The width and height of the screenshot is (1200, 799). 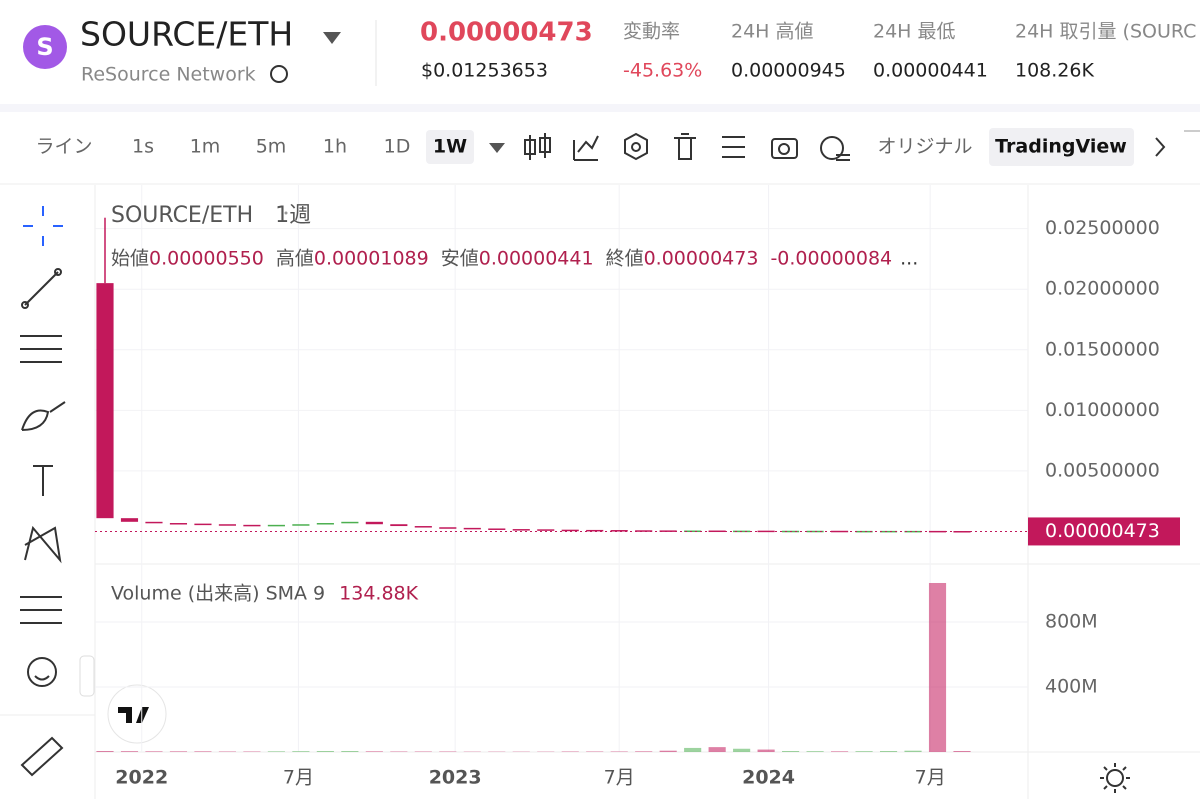 What do you see at coordinates (506, 33) in the screenshot?
I see `price: 0.00000473` at bounding box center [506, 33].